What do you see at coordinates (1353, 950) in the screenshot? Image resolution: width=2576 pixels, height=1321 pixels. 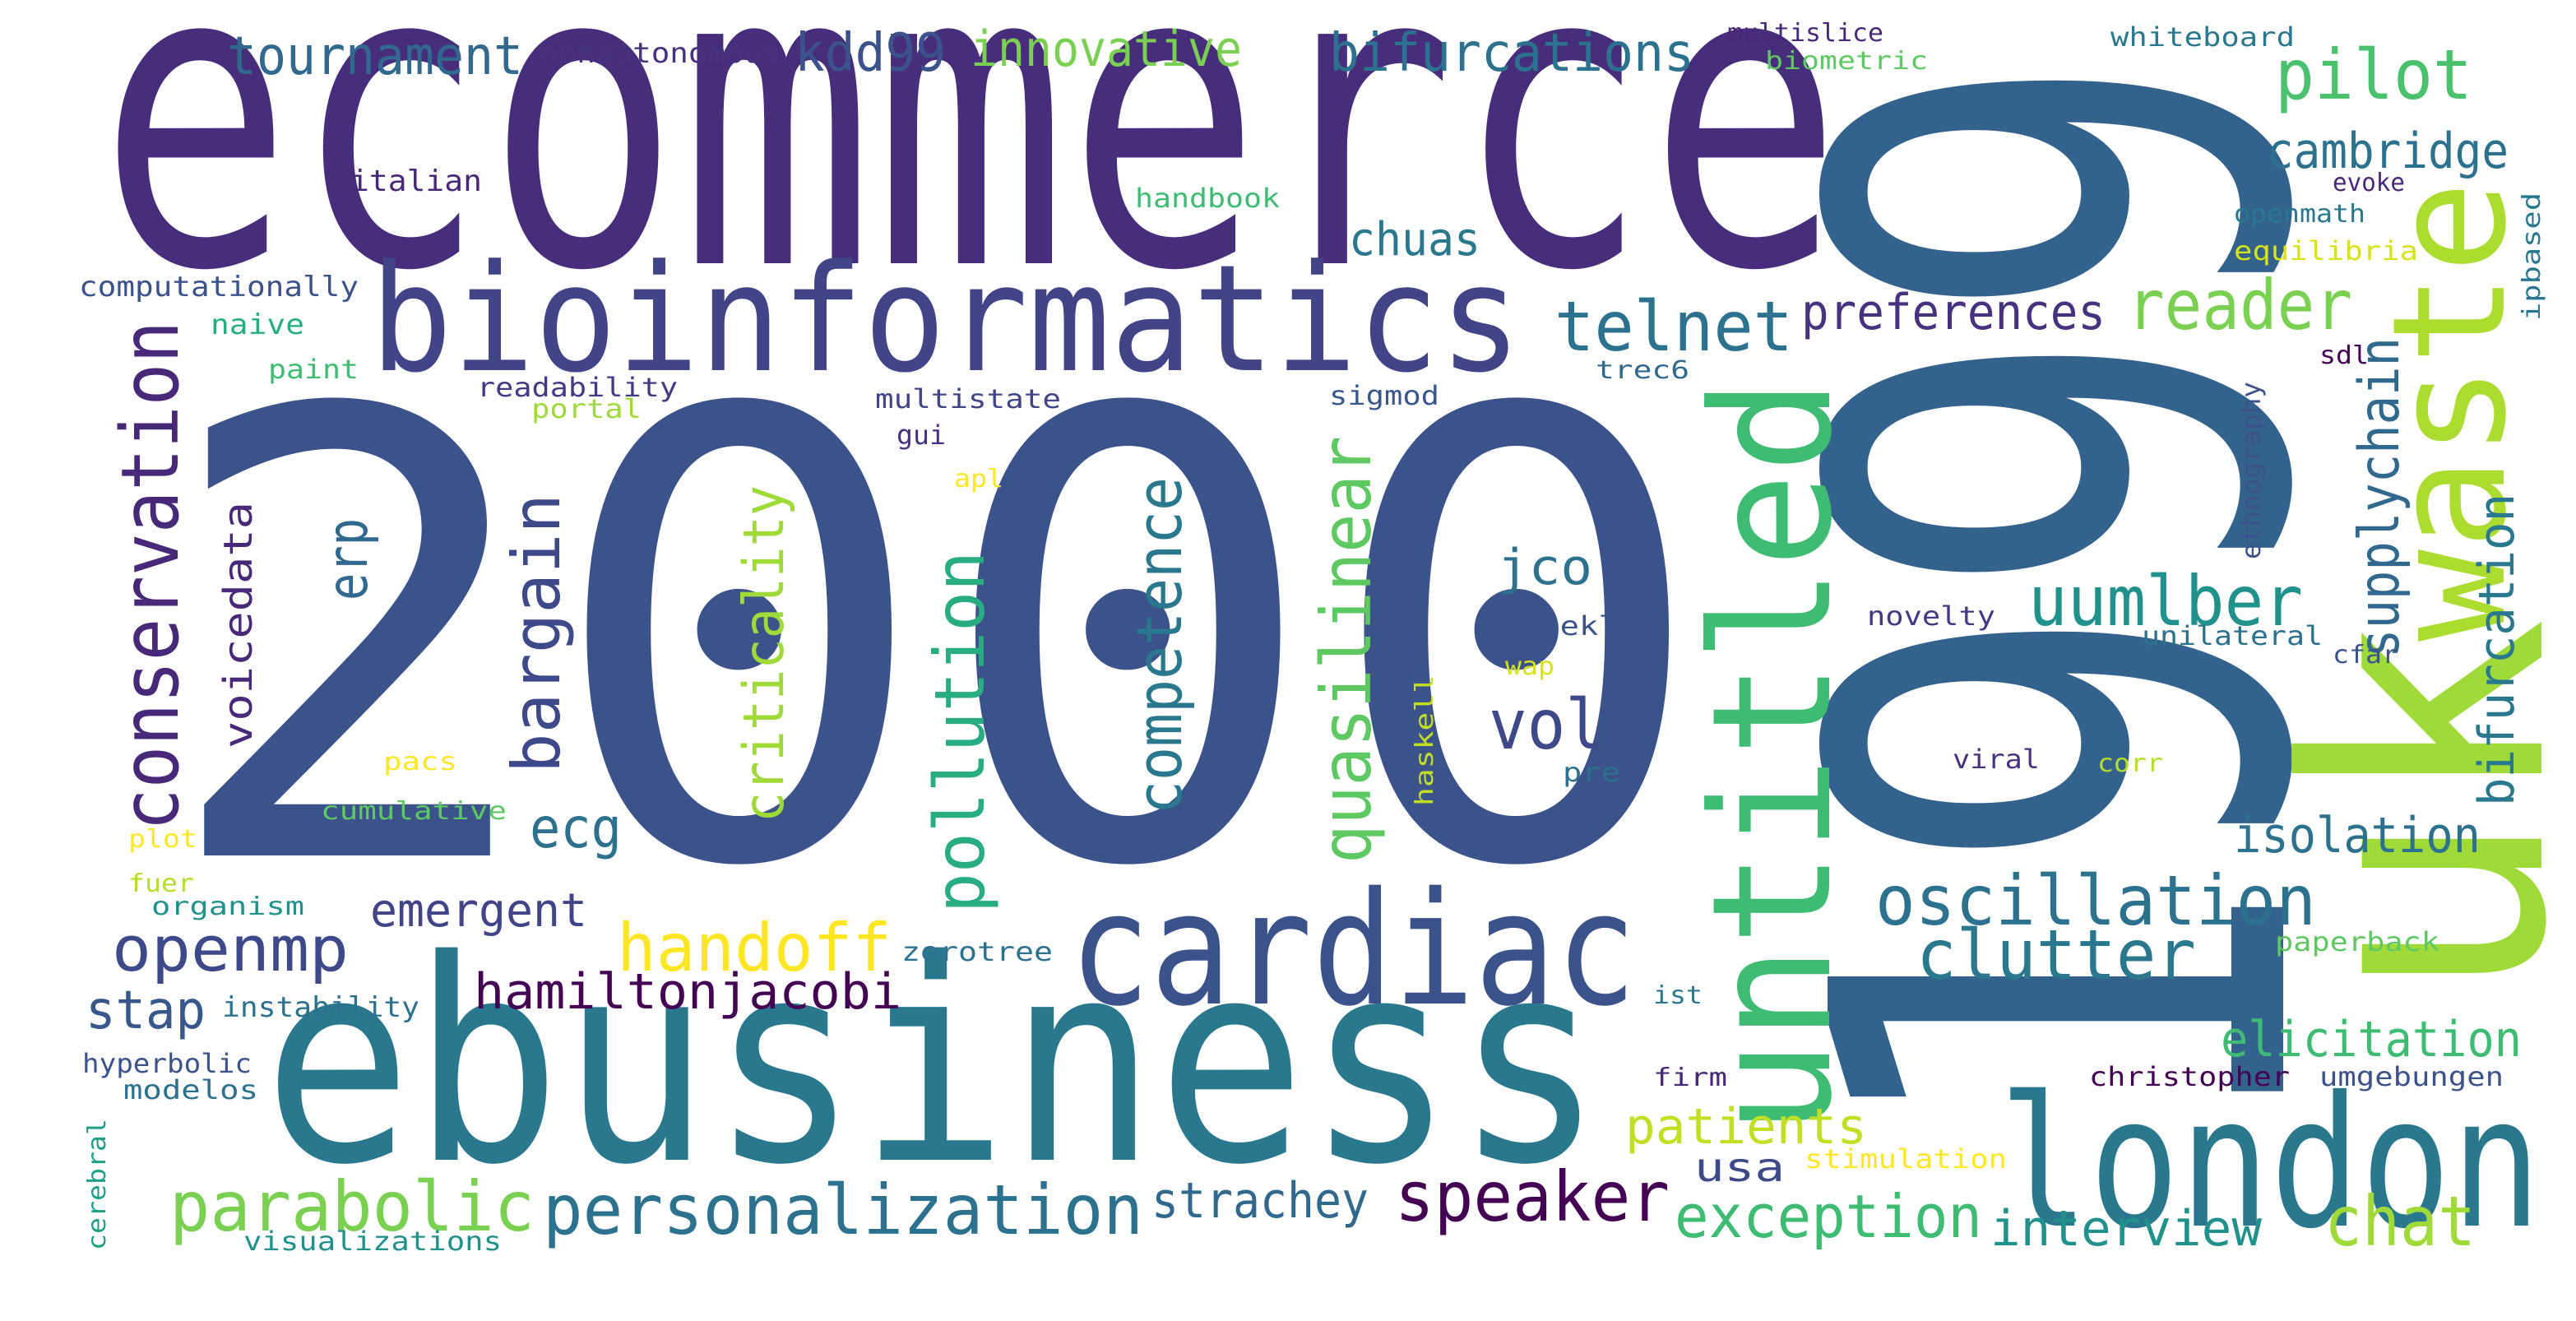 I see `word: cardiac` at bounding box center [1353, 950].